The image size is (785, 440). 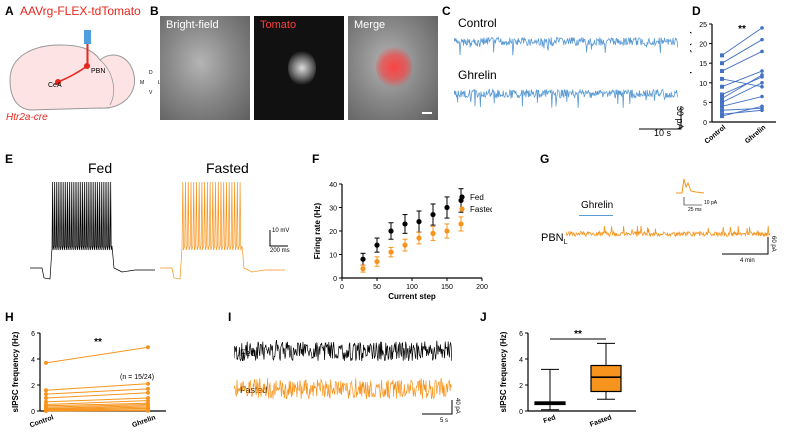 I want to click on inset-event, so click(x=690, y=192).